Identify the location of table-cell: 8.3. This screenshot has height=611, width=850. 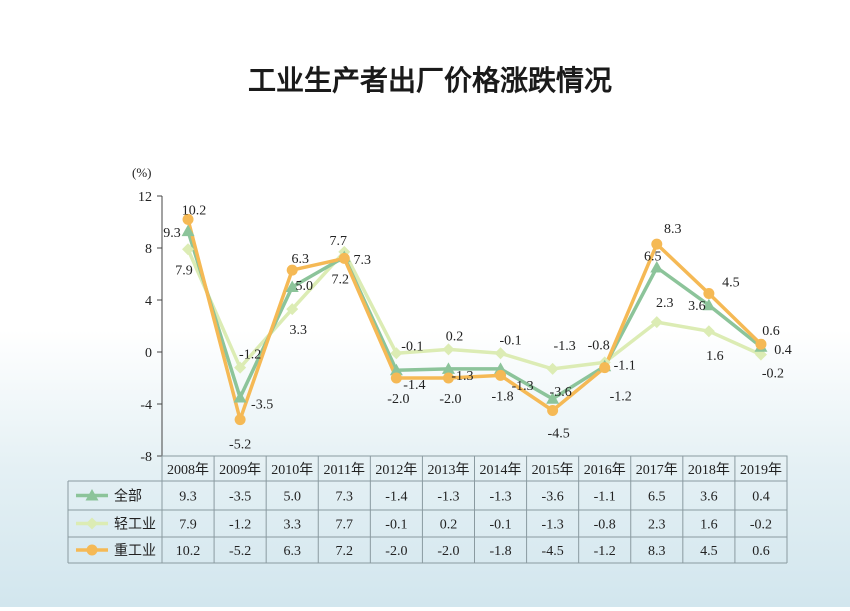
(657, 551).